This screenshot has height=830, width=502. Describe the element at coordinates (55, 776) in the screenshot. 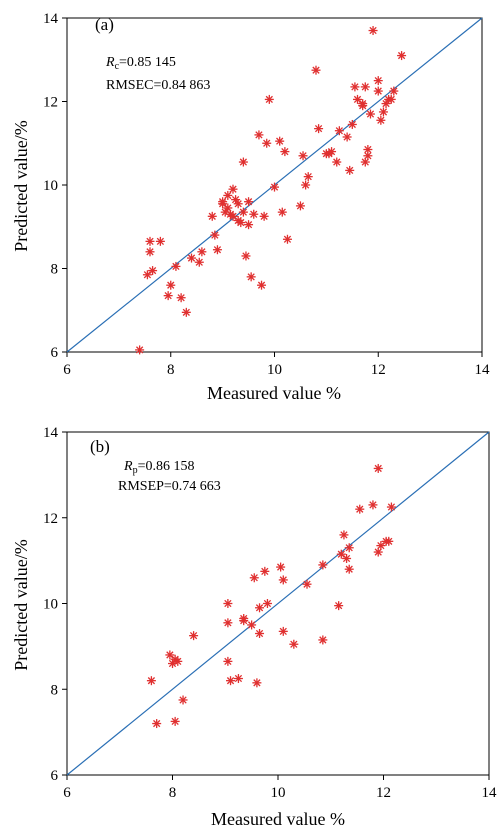

I see `panel-b-y-tick-label: 6` at that location.